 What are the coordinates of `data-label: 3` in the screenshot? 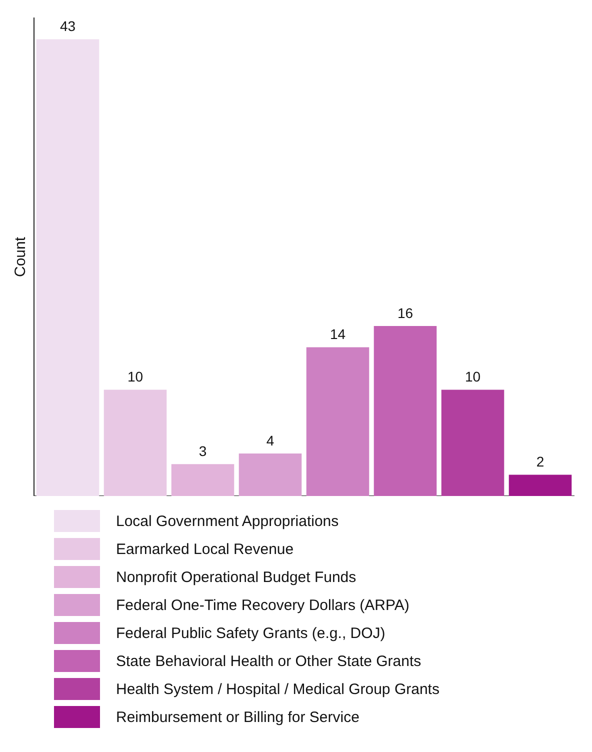 It's located at (202, 450).